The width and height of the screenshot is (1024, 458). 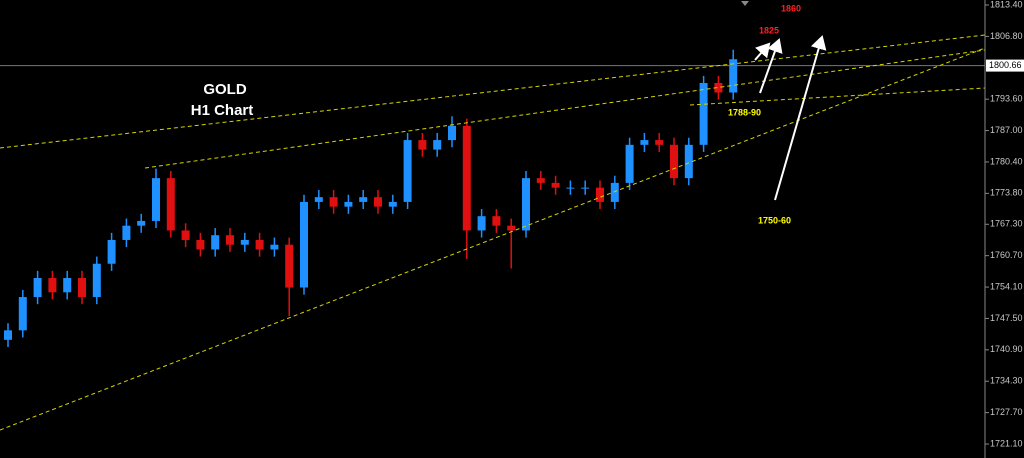 I want to click on marker, so click(x=745, y=3).